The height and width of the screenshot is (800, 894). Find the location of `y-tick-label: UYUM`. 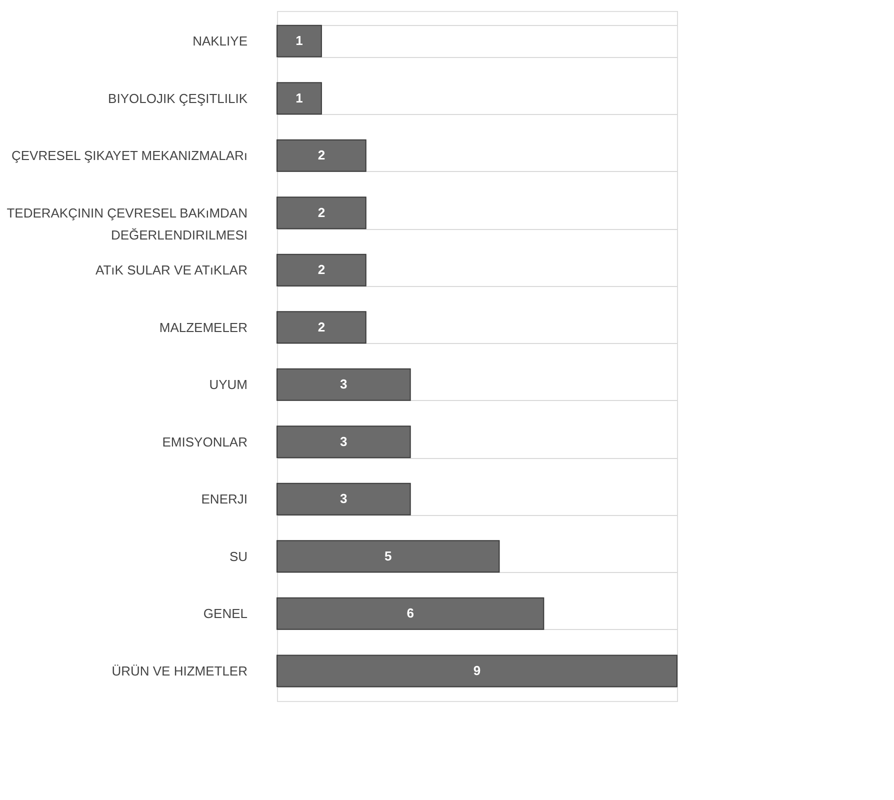

y-tick-label: UYUM is located at coordinates (228, 384).